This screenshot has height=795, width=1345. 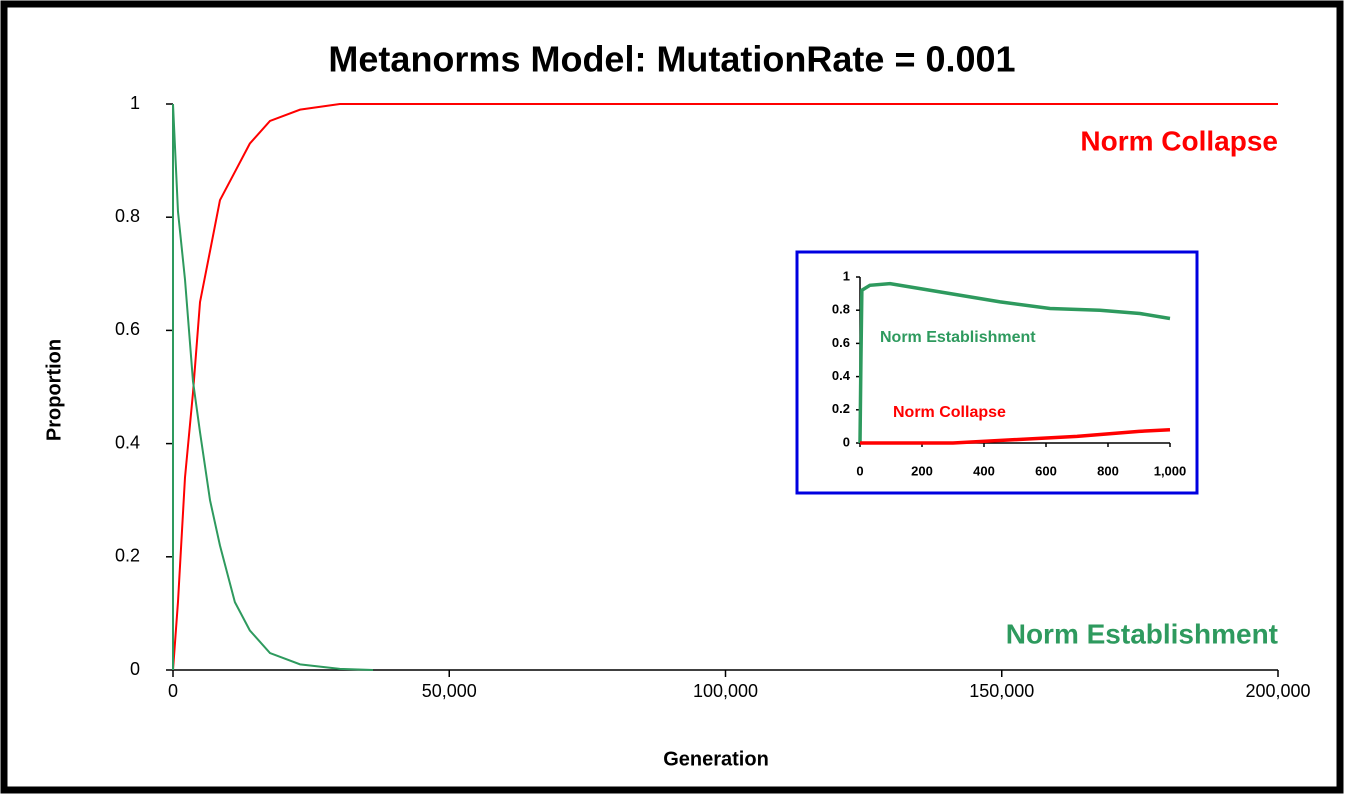 I want to click on x-tick-label: 1,000, so click(x=1170, y=470).